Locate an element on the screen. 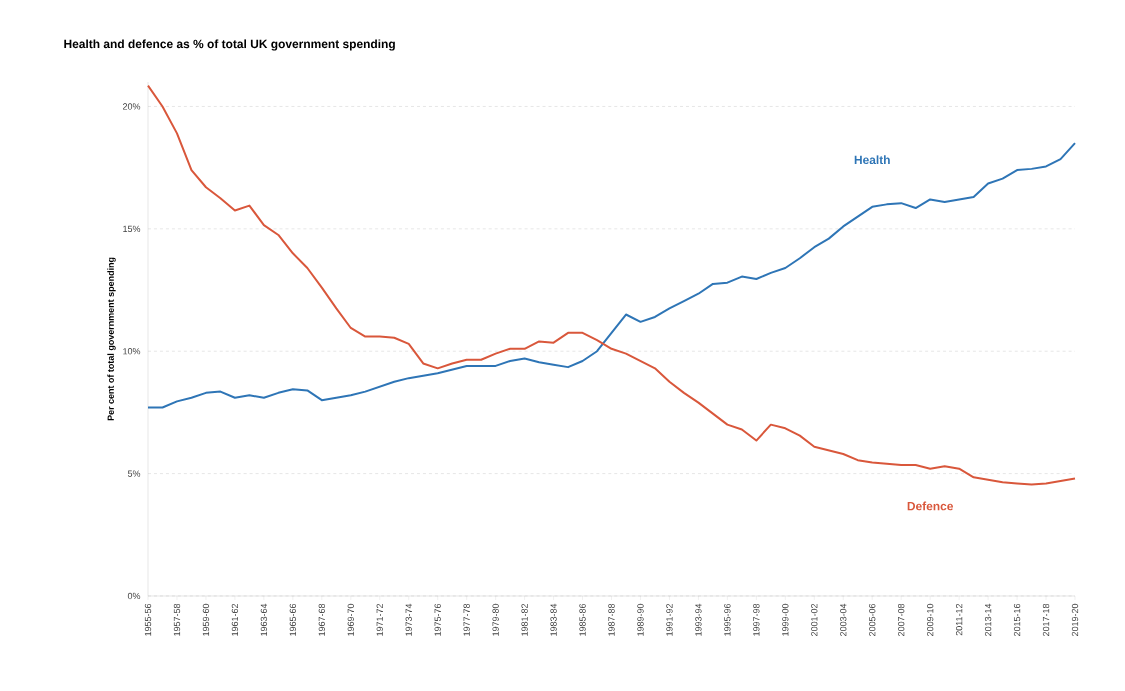 Image resolution: width=1125 pixels, height=691 pixels. x-tick-label: 2009-10 is located at coordinates (930, 619).